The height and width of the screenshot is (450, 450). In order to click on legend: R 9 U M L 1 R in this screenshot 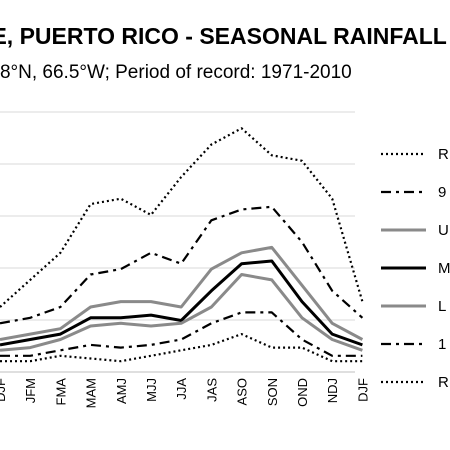, I will do `click(415, 268)`.